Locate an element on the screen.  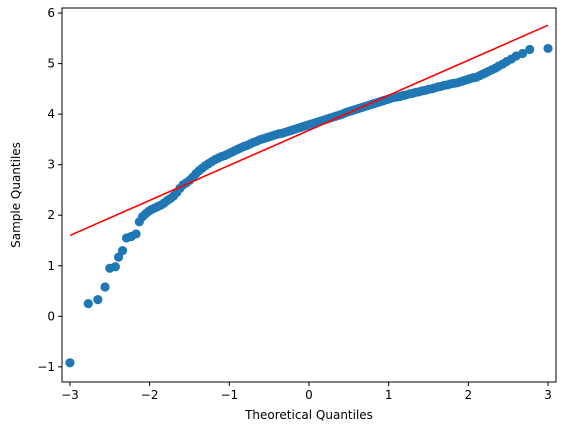
x-tick-label: −1 is located at coordinates (229, 395).